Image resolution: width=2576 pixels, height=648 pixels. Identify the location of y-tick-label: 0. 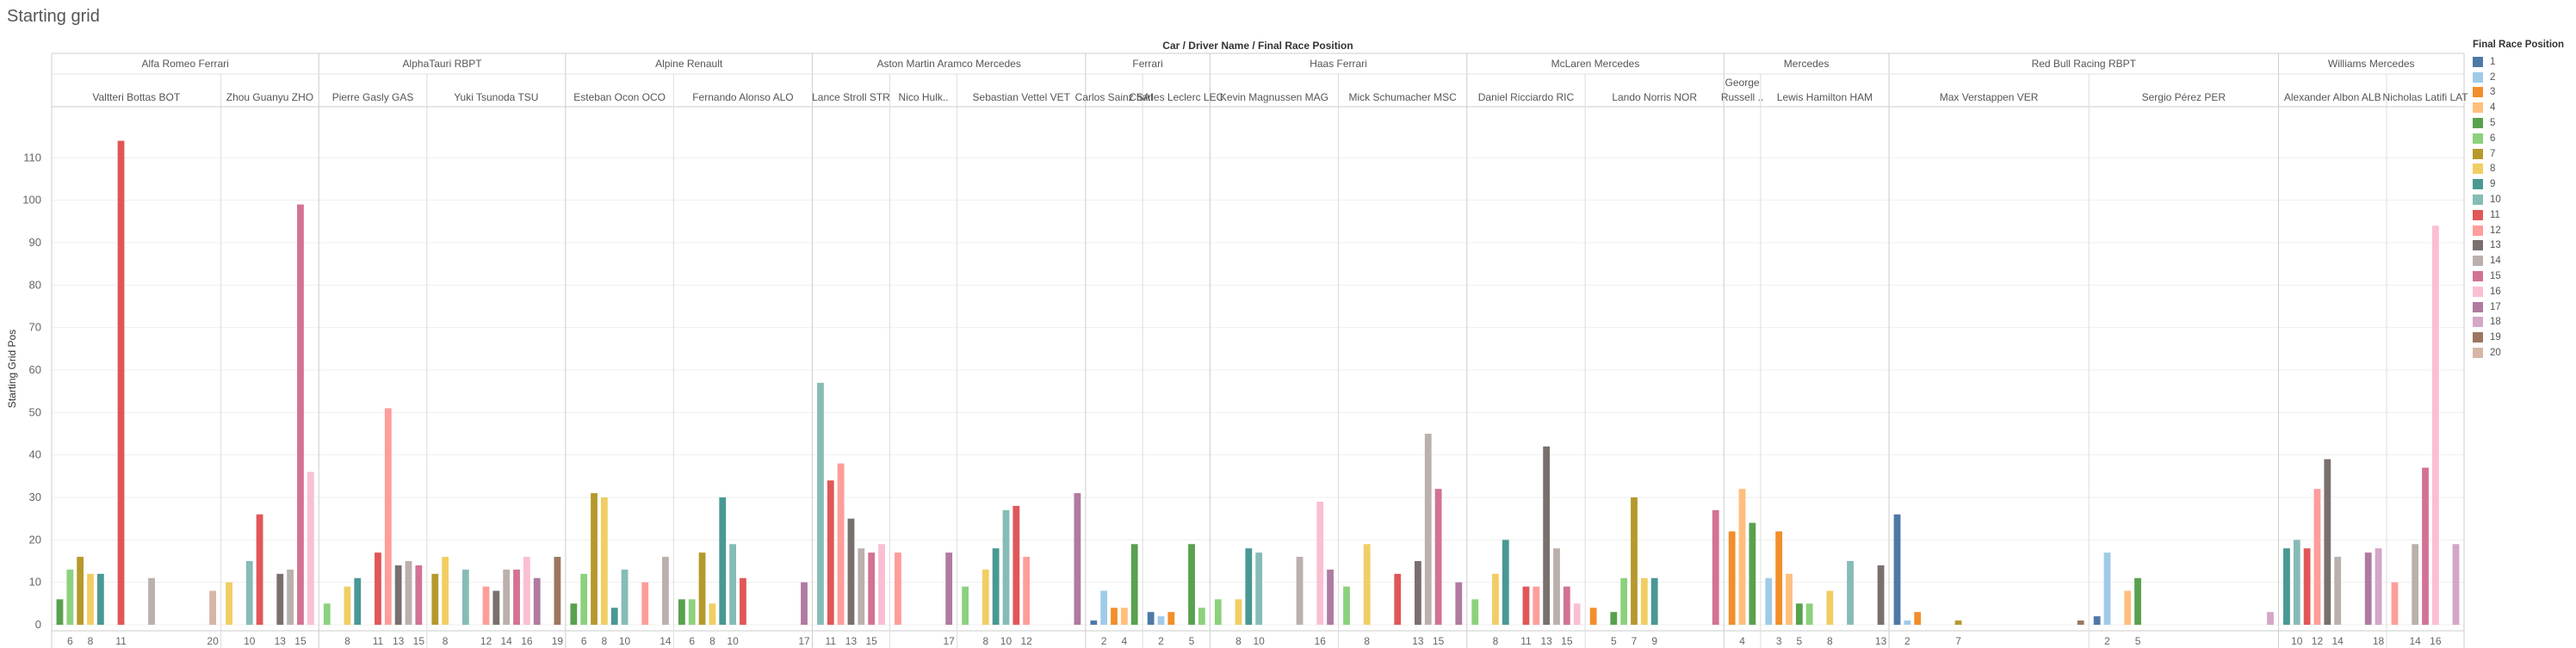
(38, 624).